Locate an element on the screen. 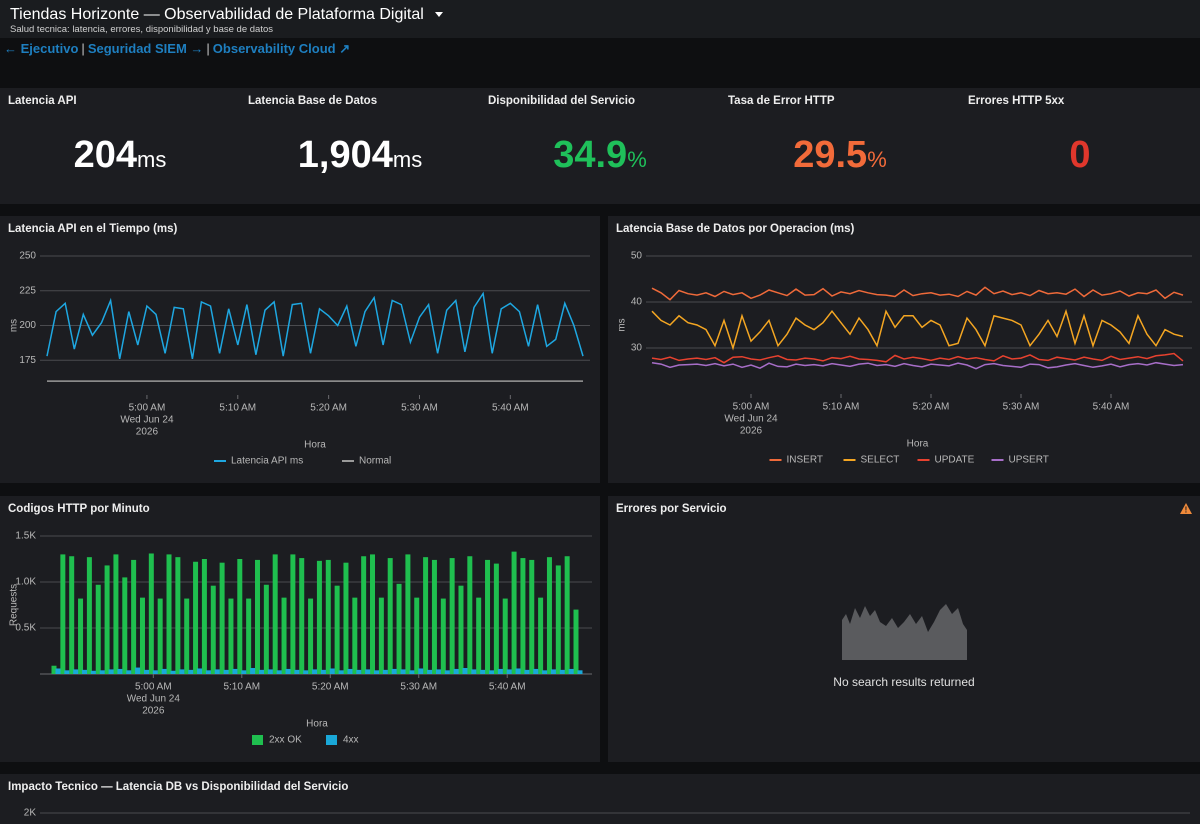  x-tick-label: 5:00 AM is located at coordinates (153, 687).